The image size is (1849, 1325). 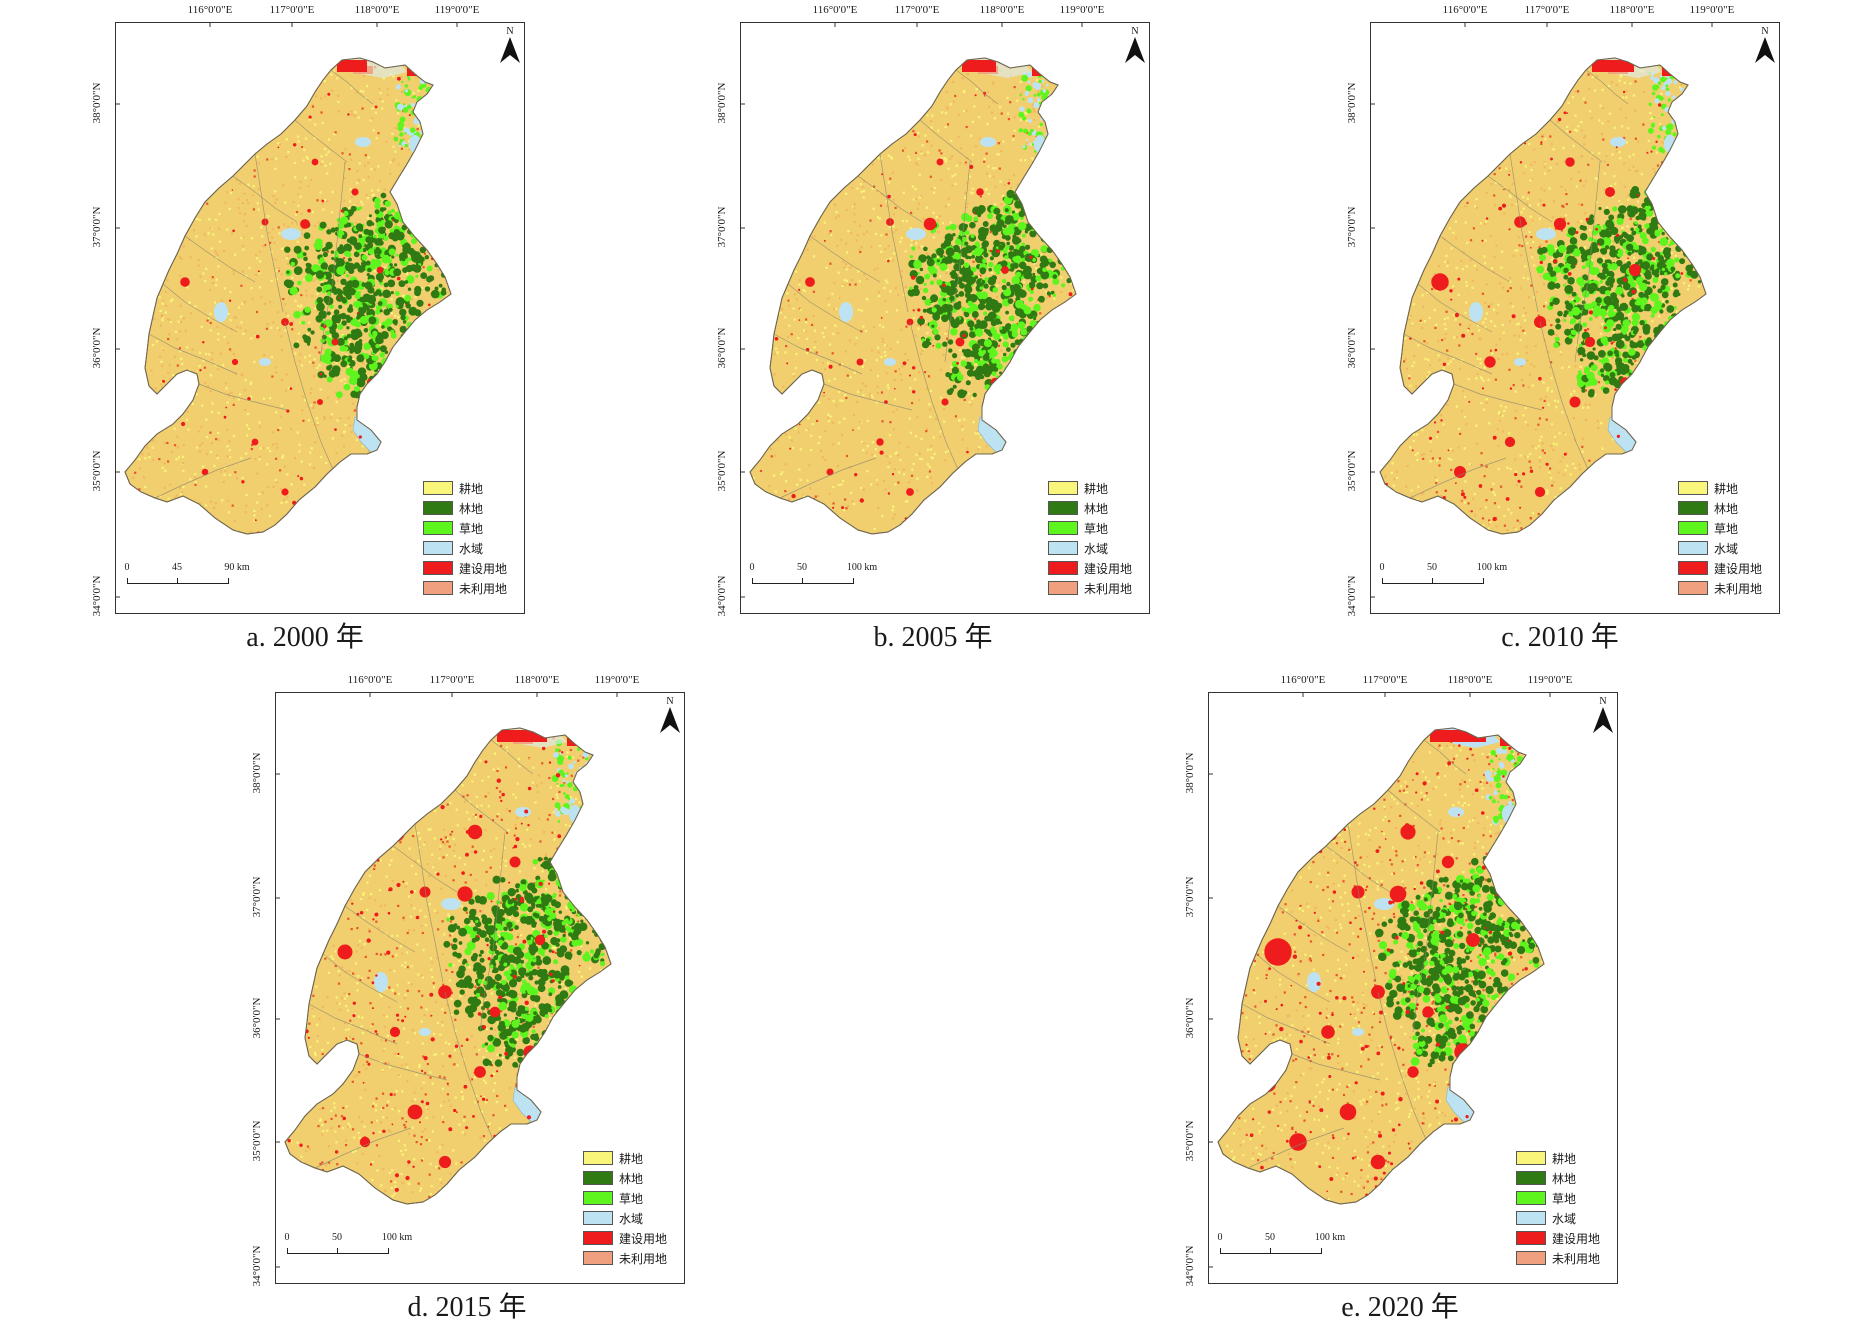 What do you see at coordinates (187, 573) in the screenshot?
I see `scale-bar: 0 45 90 km` at bounding box center [187, 573].